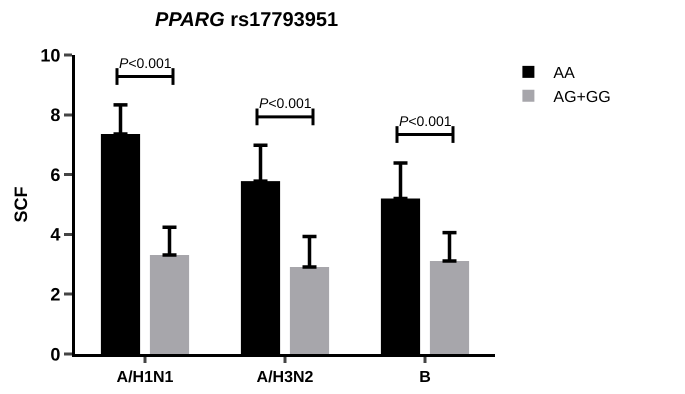 This screenshot has width=685, height=394. Describe the element at coordinates (50, 55) in the screenshot. I see `y-tick-label: 10` at that location.